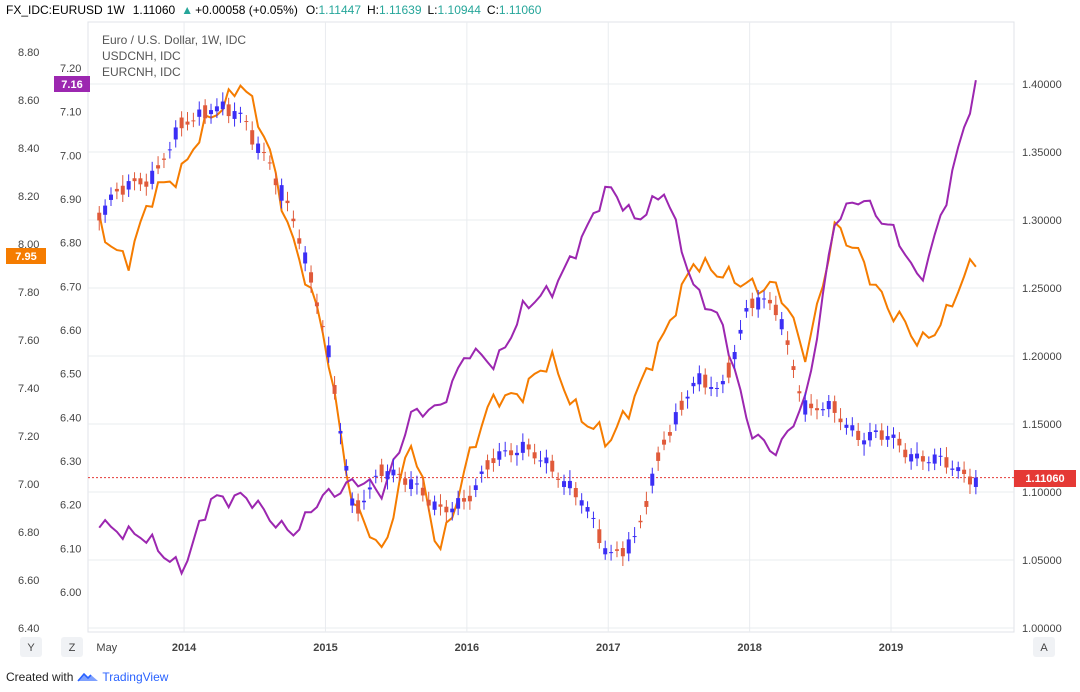  I want to click on left-tick-label: 7.20, so click(28, 437).